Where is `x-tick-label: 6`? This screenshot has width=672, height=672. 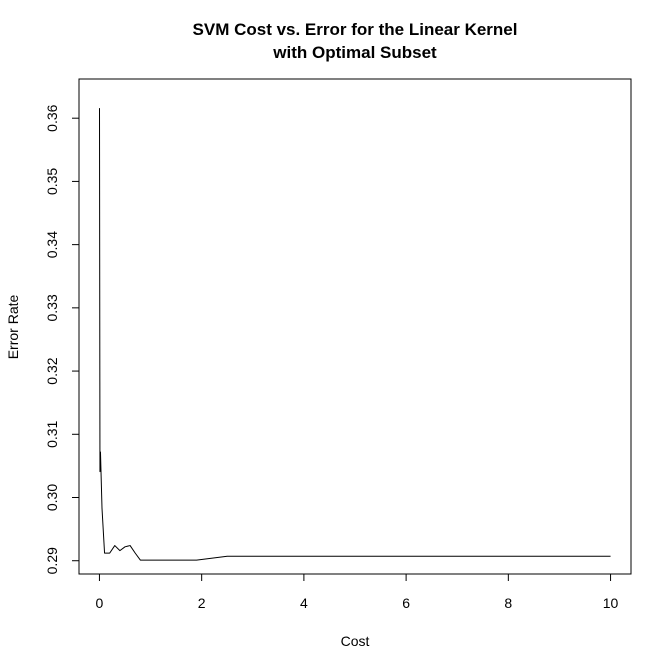 x-tick-label: 6 is located at coordinates (406, 603).